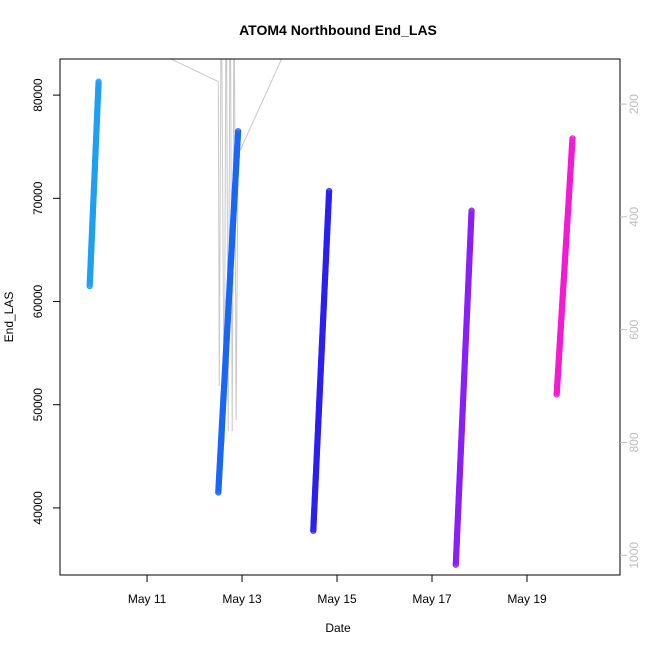 This screenshot has height=650, width=650. Describe the element at coordinates (9, 317) in the screenshot. I see `y-axis-label: End_LAS` at that location.